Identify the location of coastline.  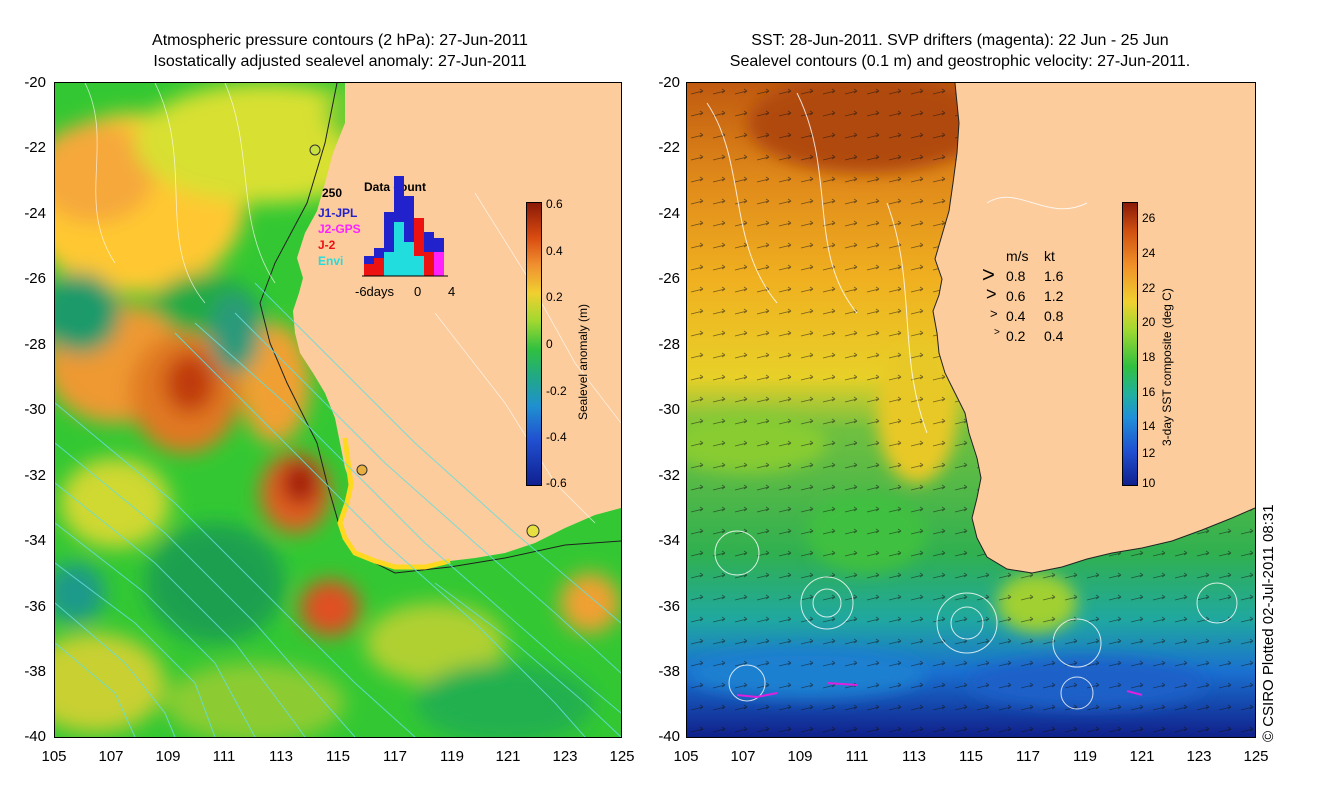
(1093, 328).